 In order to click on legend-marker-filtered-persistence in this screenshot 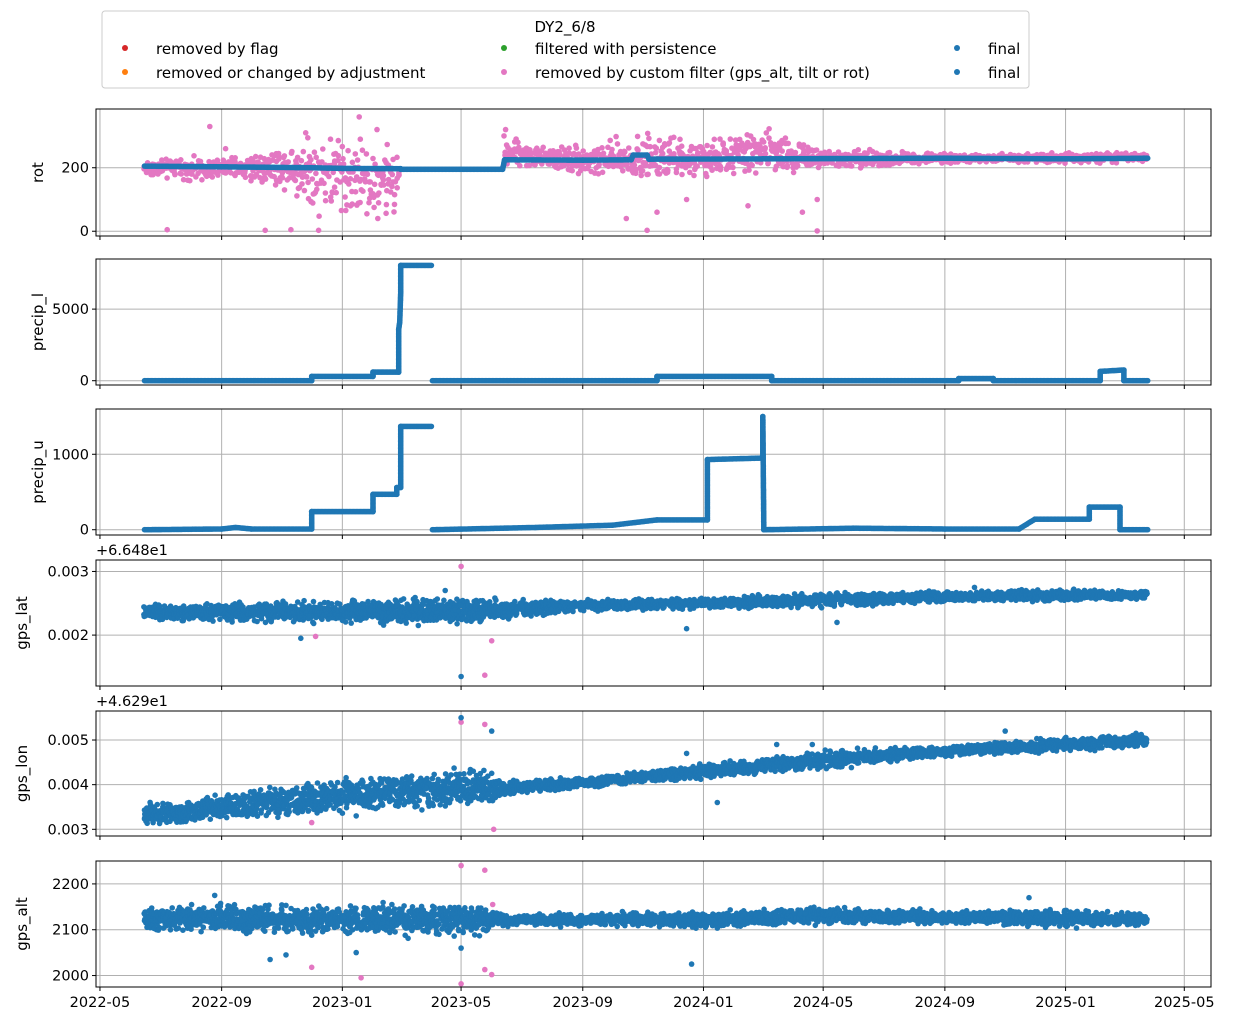, I will do `click(504, 48)`.